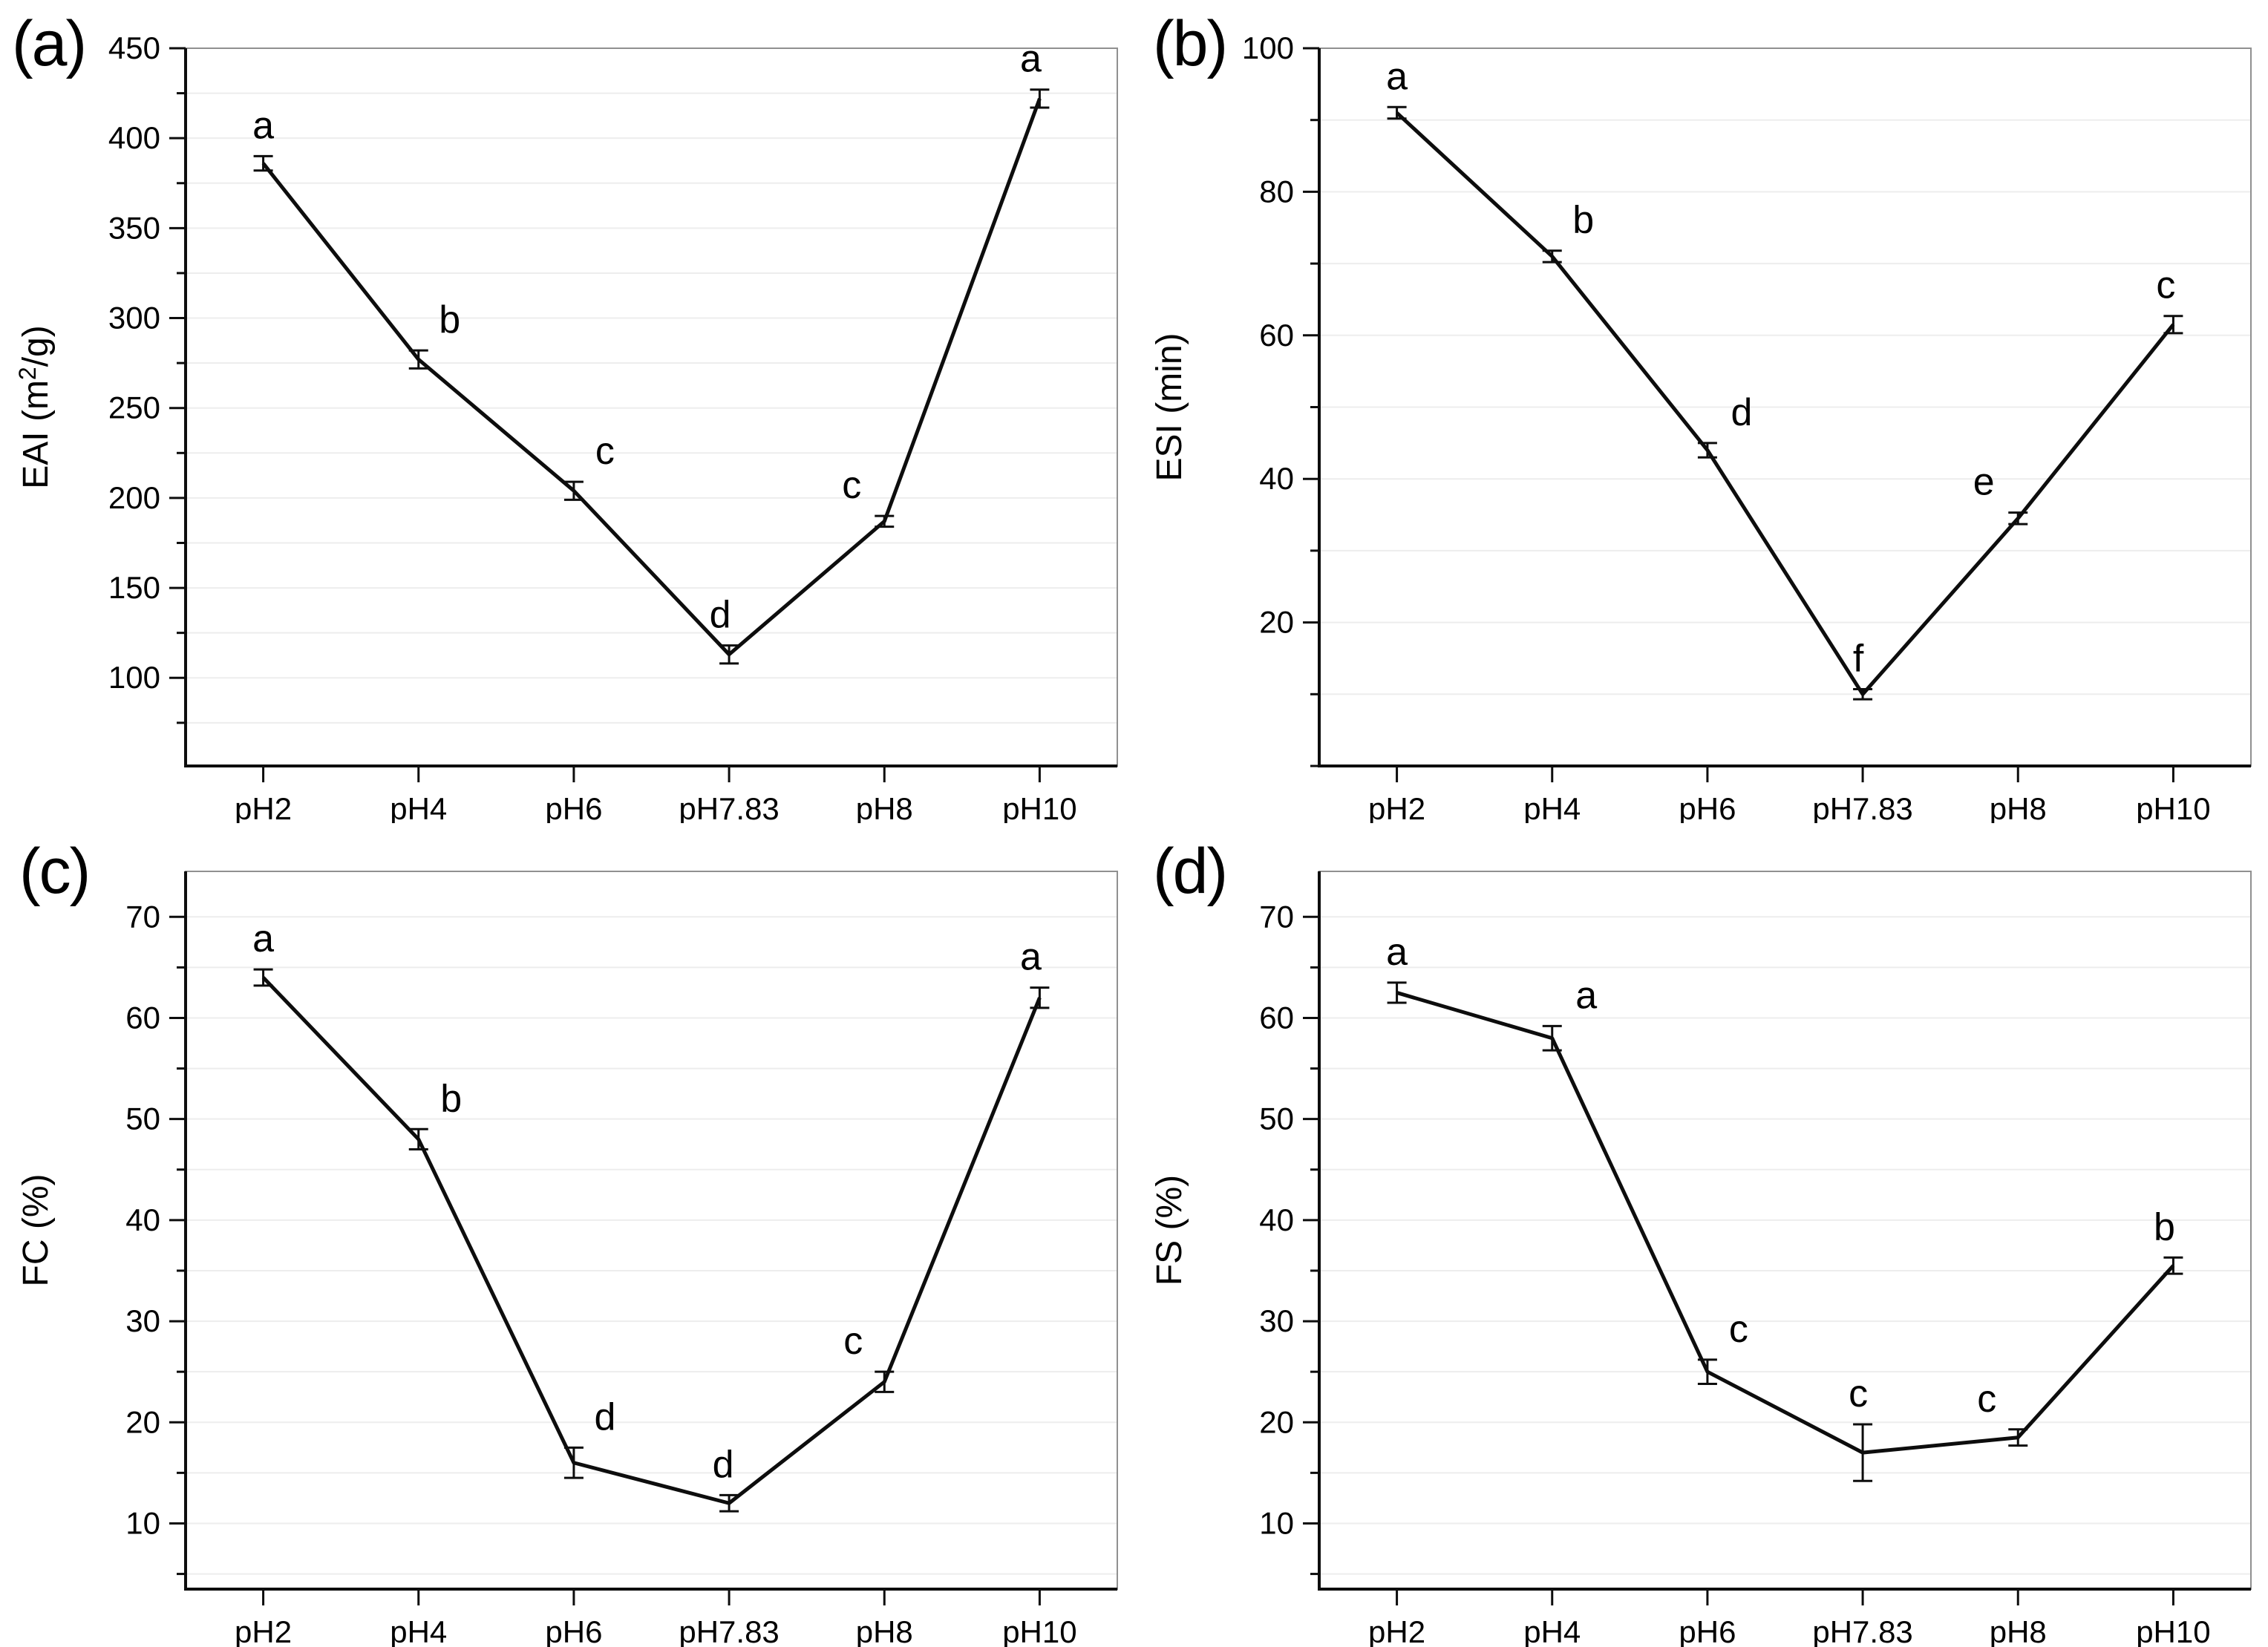  I want to click on y-axis-title: FS (%), so click(1169, 1230).